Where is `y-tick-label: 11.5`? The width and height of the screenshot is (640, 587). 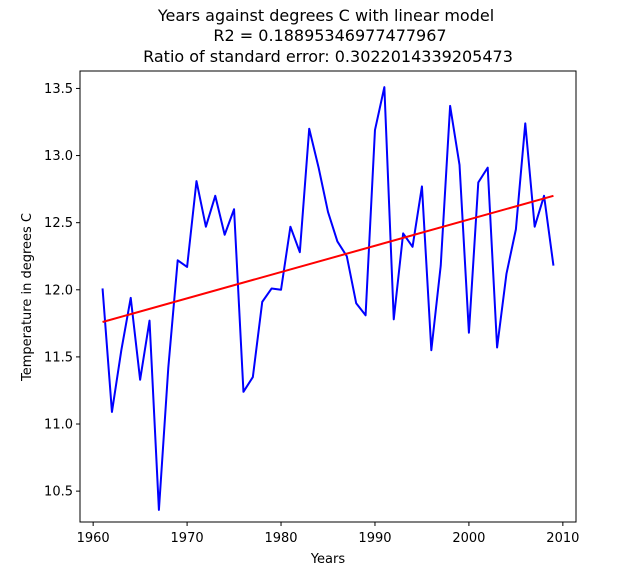
y-tick-label: 11.5 is located at coordinates (58, 357).